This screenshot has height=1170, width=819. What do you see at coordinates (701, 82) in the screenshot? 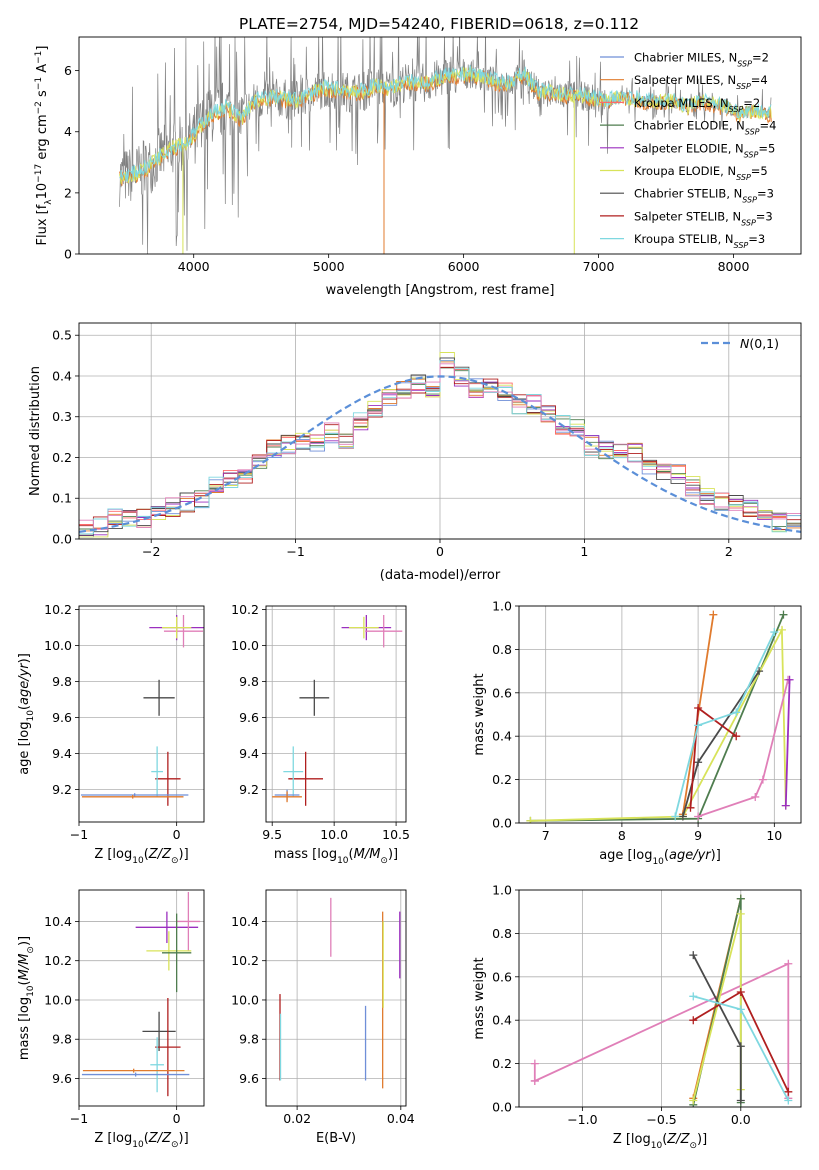
I see `legend-label: Salpeter MILES, NSSP=4` at bounding box center [701, 82].